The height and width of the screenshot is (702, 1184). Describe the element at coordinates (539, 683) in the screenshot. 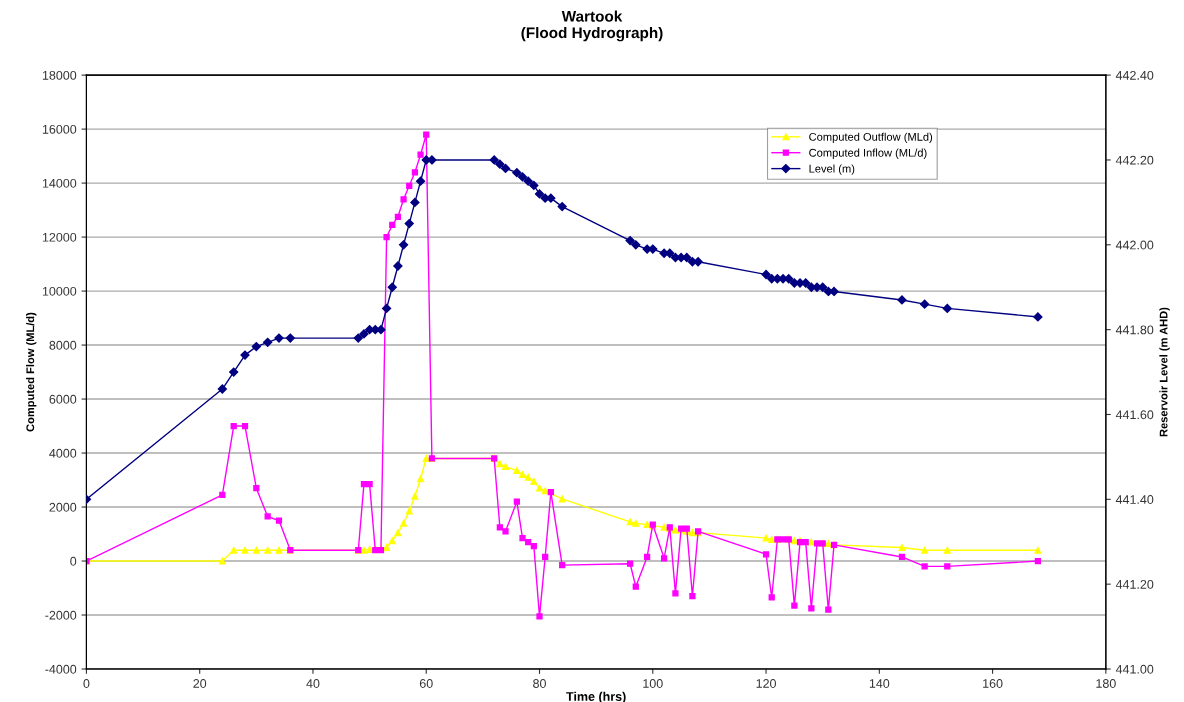

I see `x-tick-label: 80` at that location.